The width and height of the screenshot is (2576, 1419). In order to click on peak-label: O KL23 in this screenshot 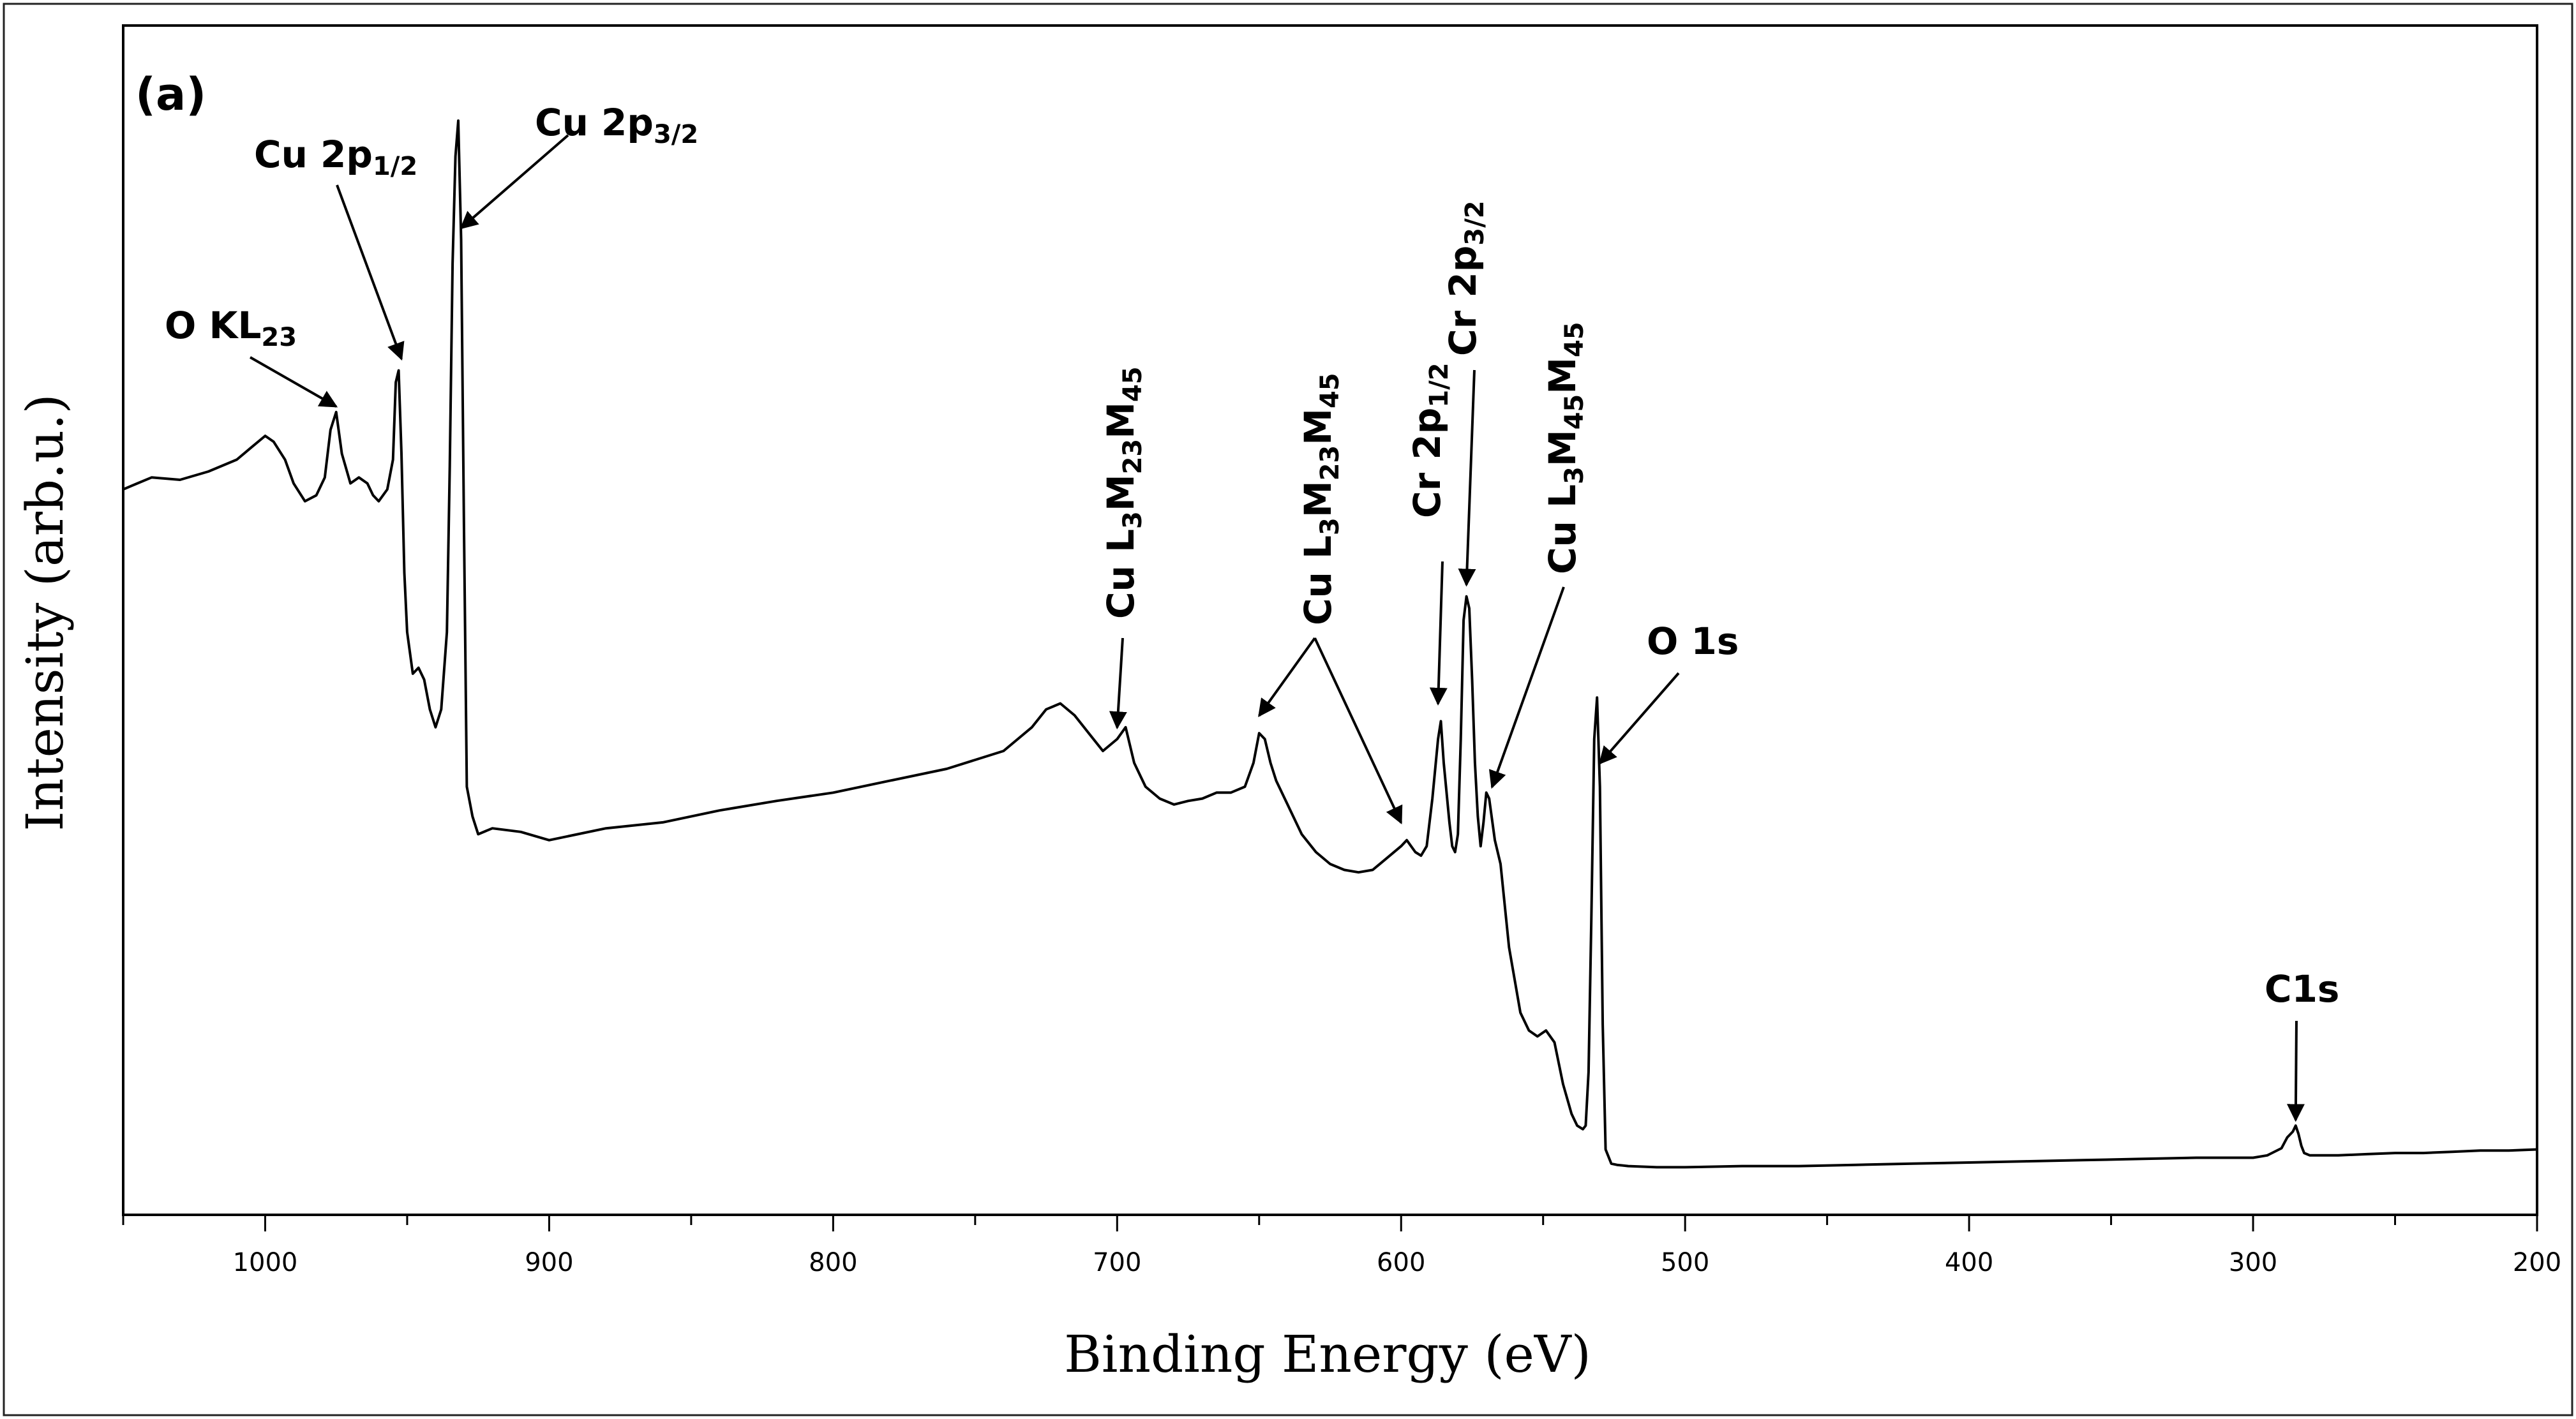, I will do `click(231, 328)`.